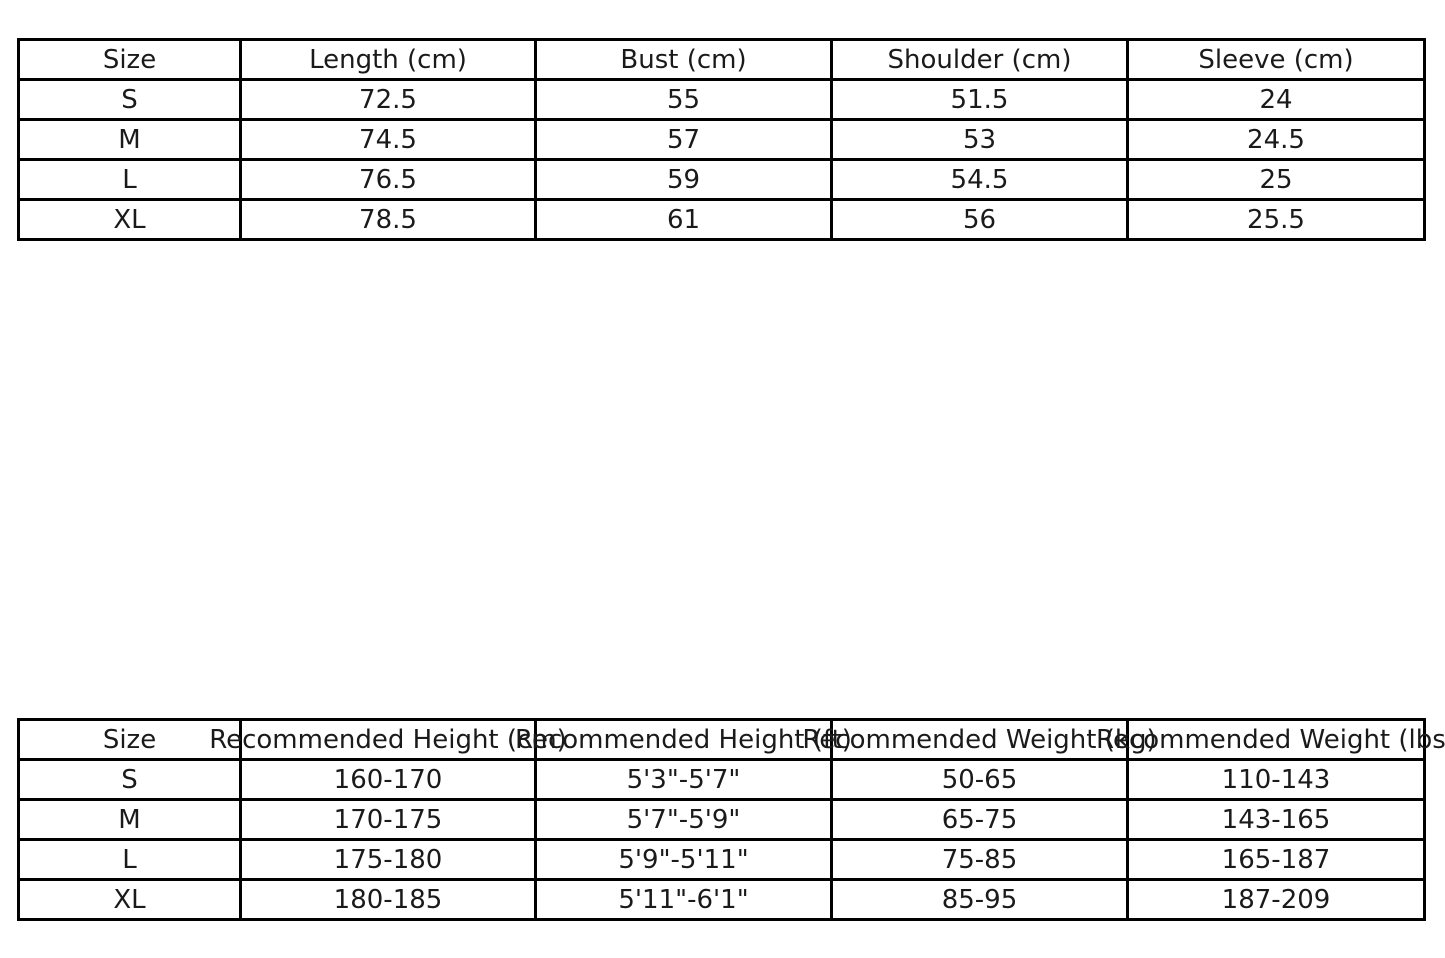  I want to click on table-cell: 54.5, so click(981, 181).